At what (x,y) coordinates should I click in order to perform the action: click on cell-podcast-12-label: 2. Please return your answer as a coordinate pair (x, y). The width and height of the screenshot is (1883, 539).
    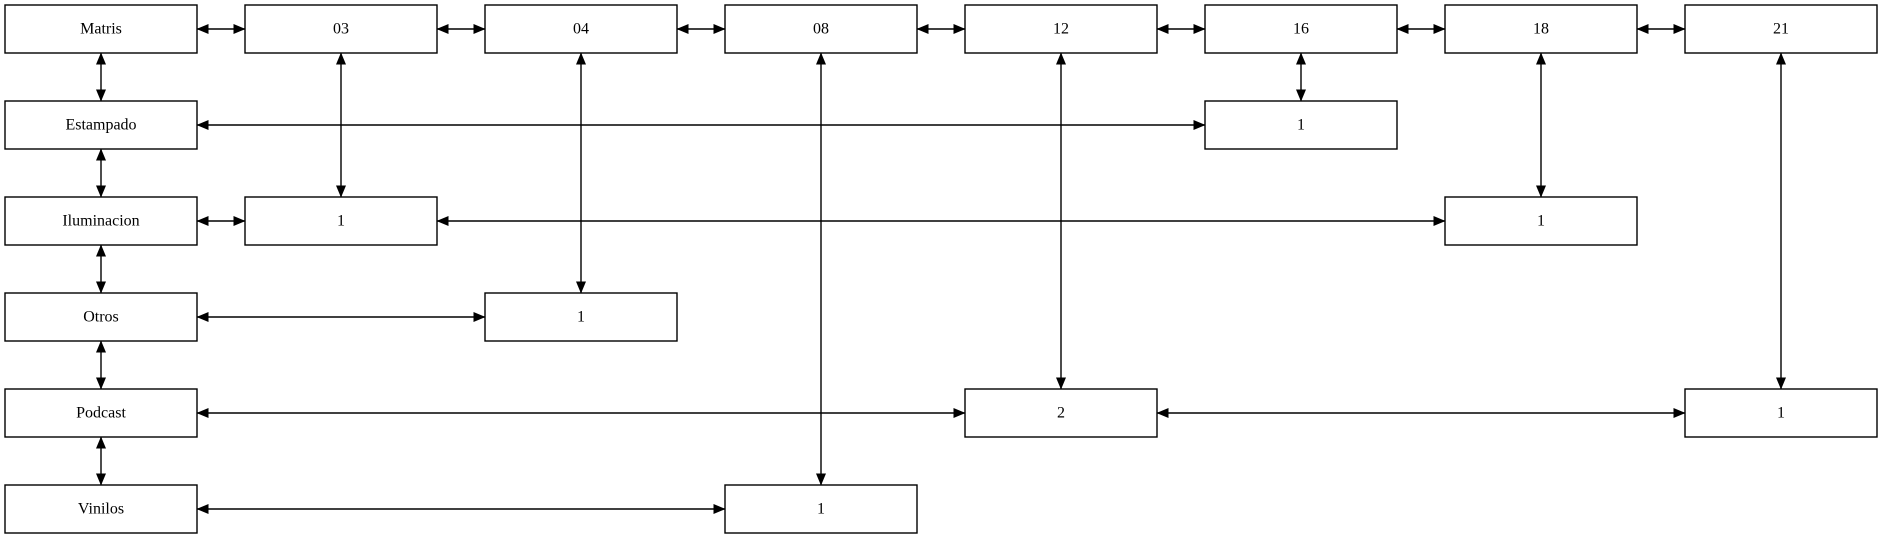
    Looking at the image, I should click on (1061, 413).